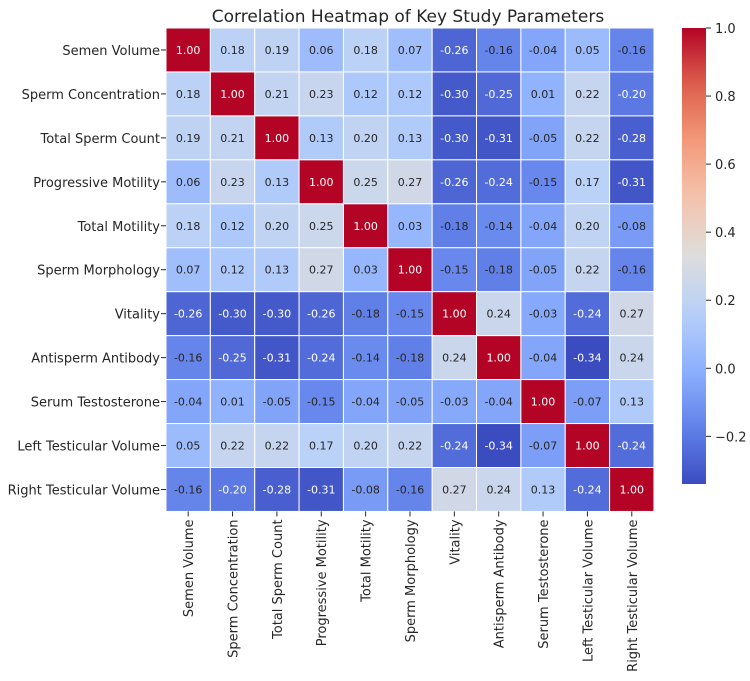 The image size is (750, 681). What do you see at coordinates (725, 29) in the screenshot?
I see `colorbar-tick-label: 1.0` at bounding box center [725, 29].